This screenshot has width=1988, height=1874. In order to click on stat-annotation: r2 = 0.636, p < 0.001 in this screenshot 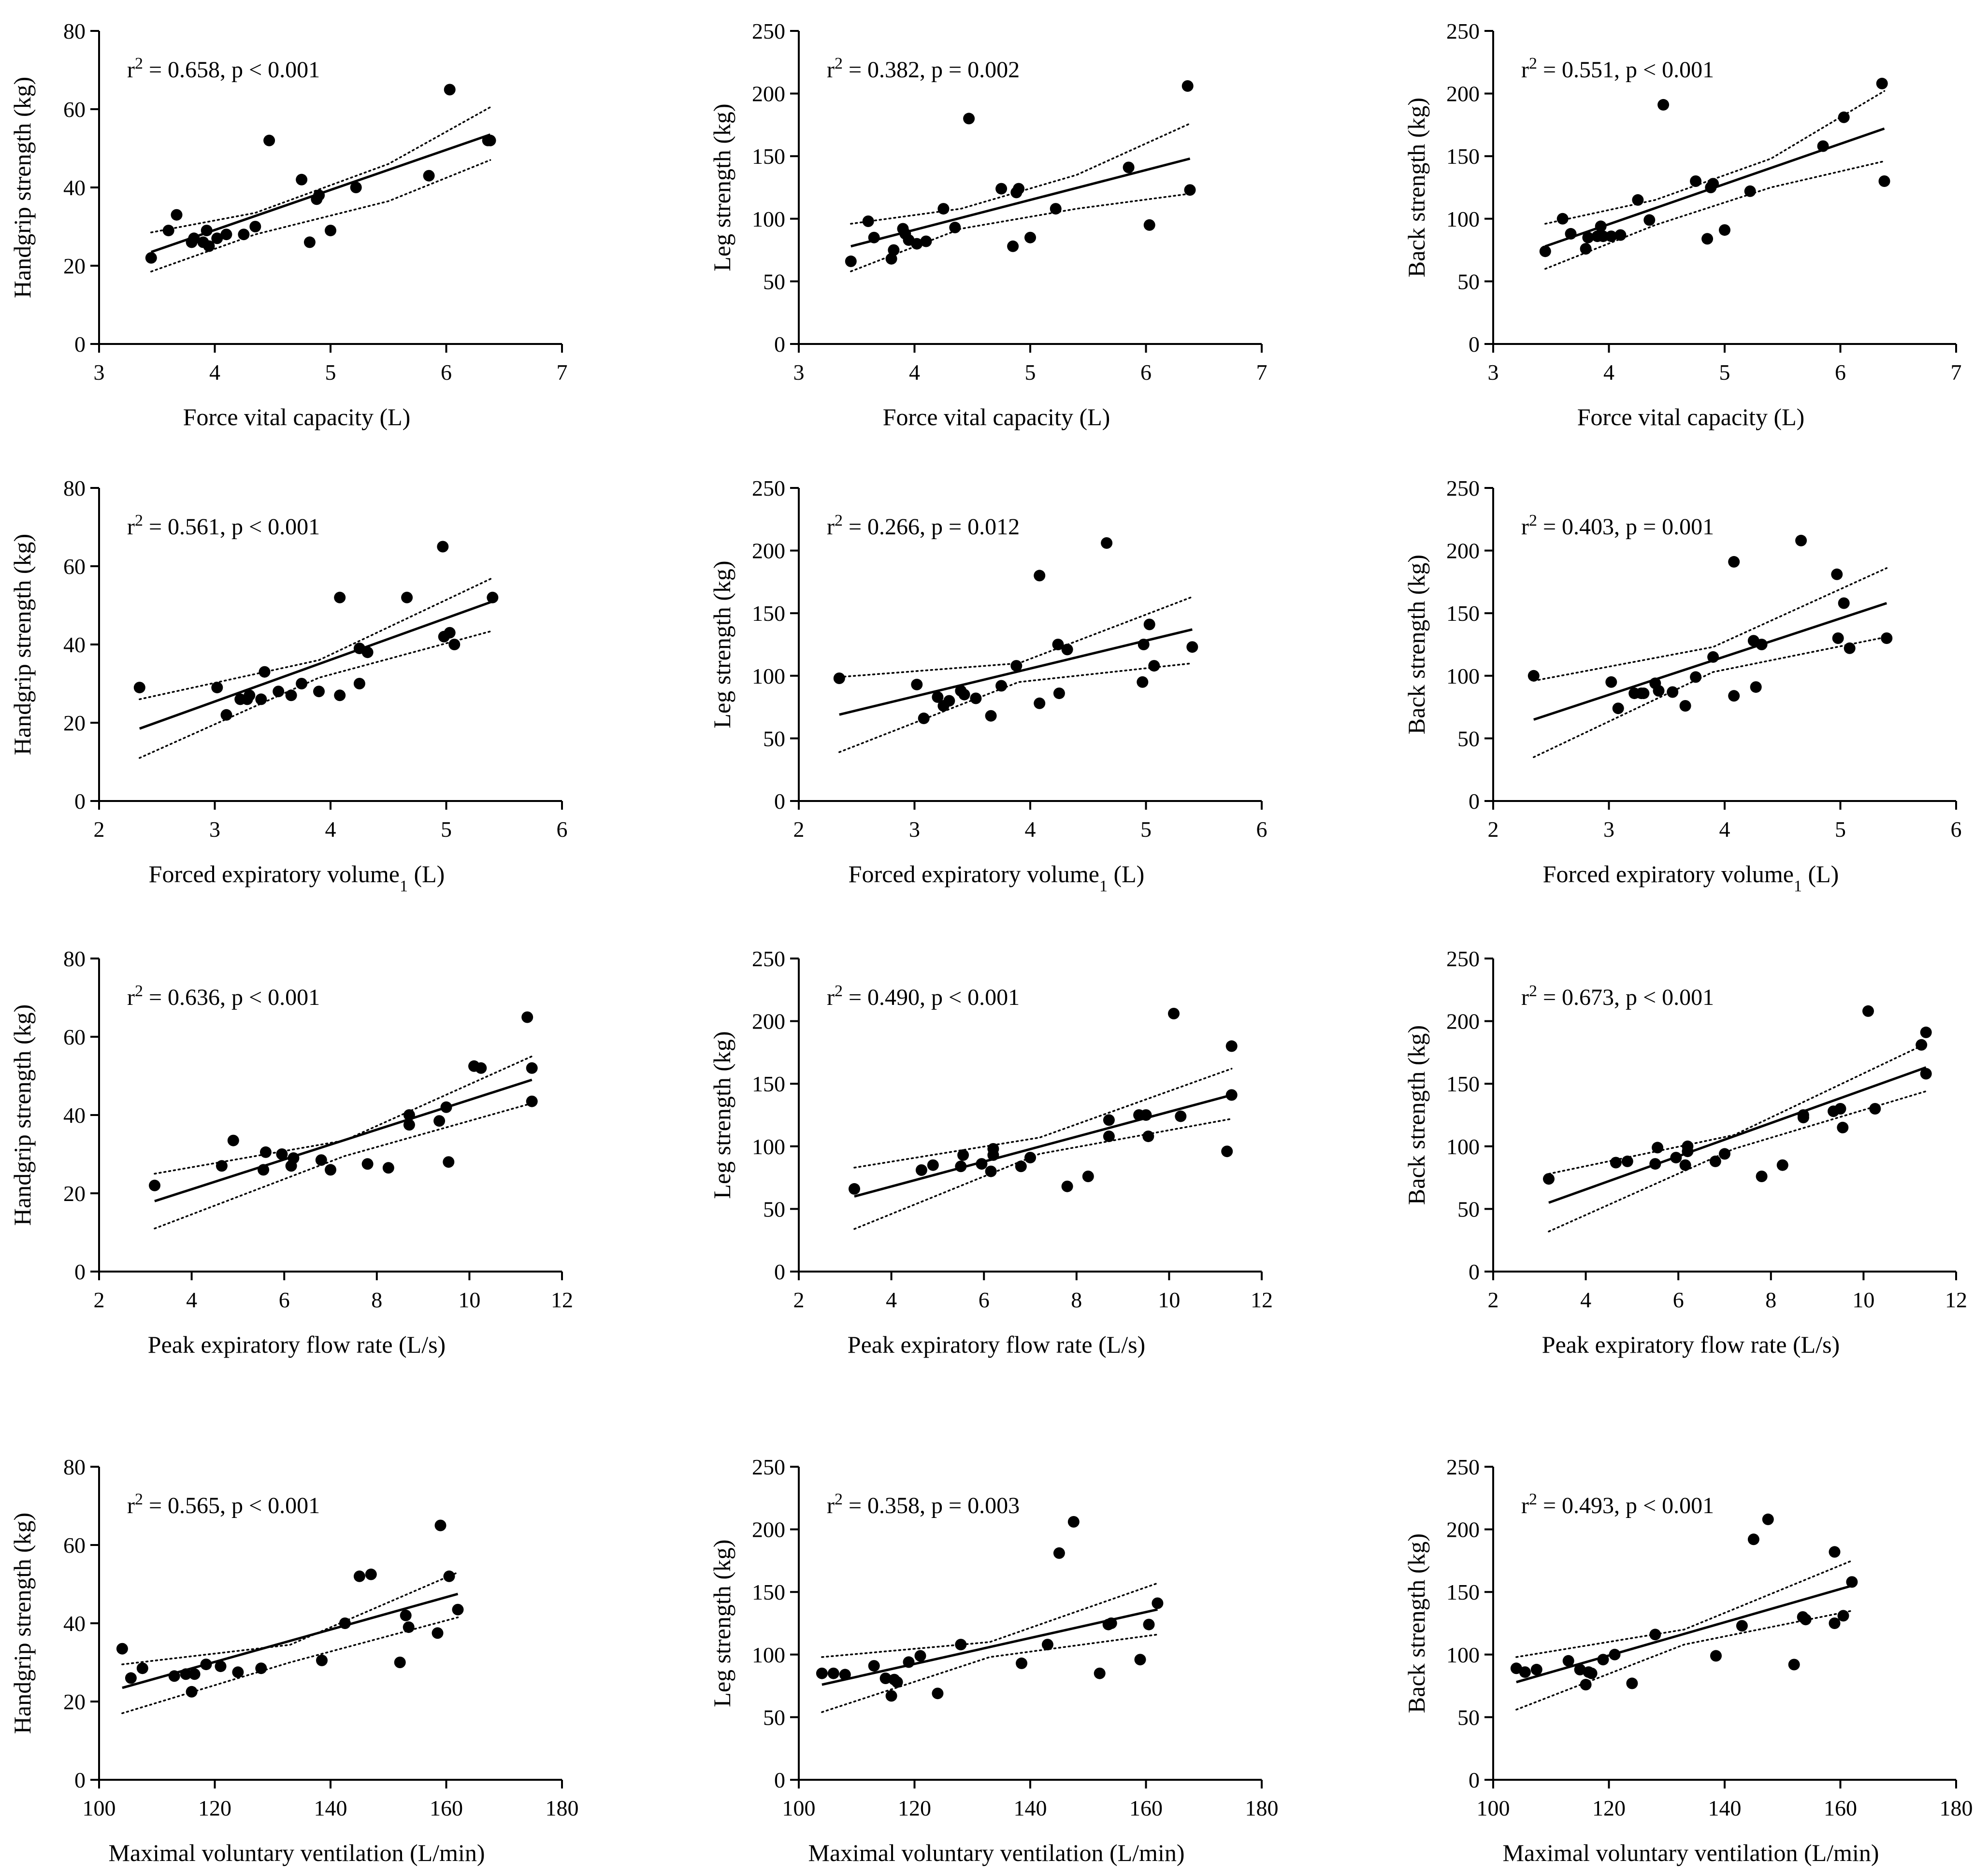, I will do `click(224, 996)`.